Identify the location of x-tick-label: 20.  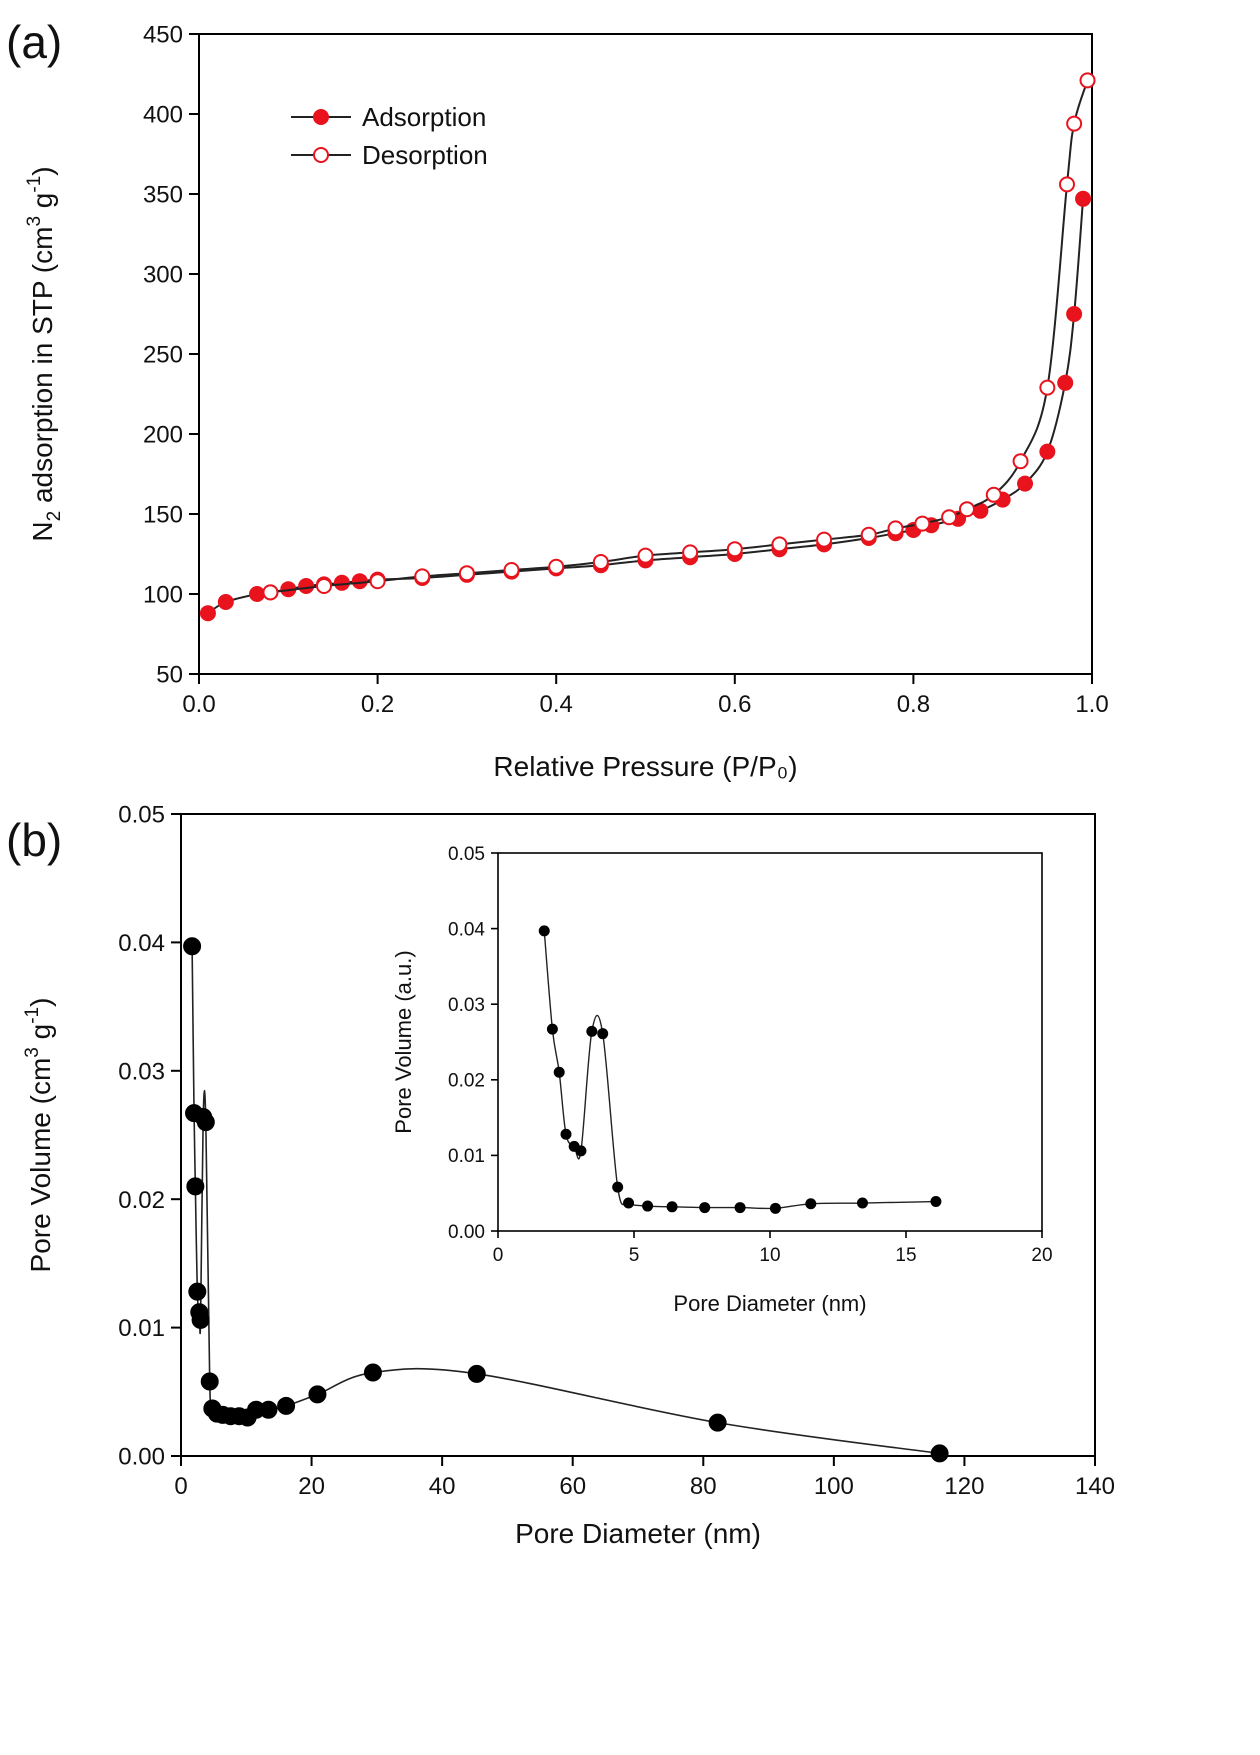
(1041, 1255).